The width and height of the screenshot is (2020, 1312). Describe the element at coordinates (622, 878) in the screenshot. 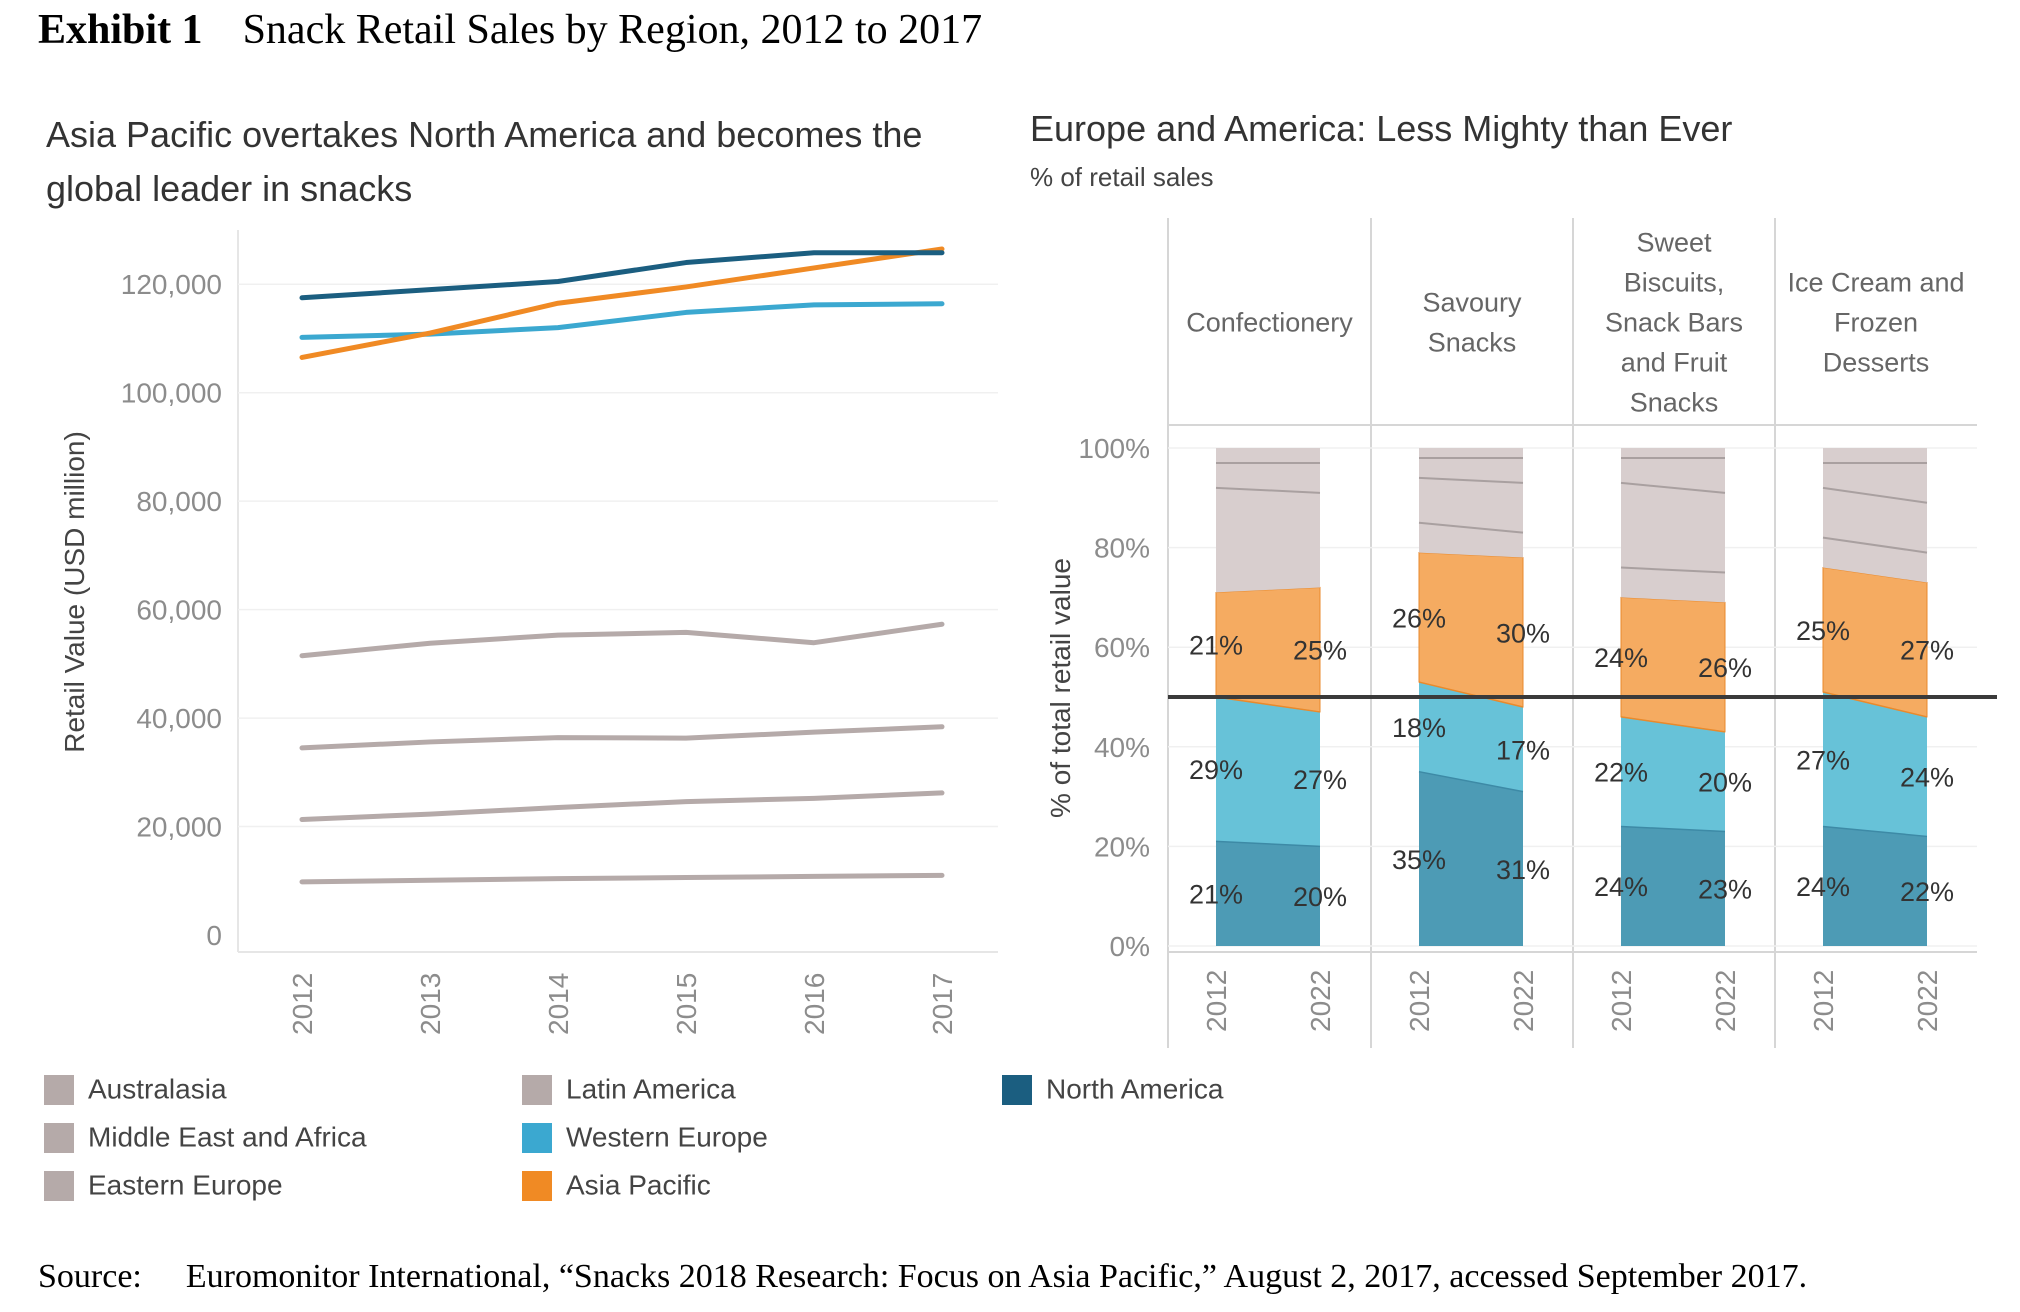

I see `series-line-australasia` at that location.